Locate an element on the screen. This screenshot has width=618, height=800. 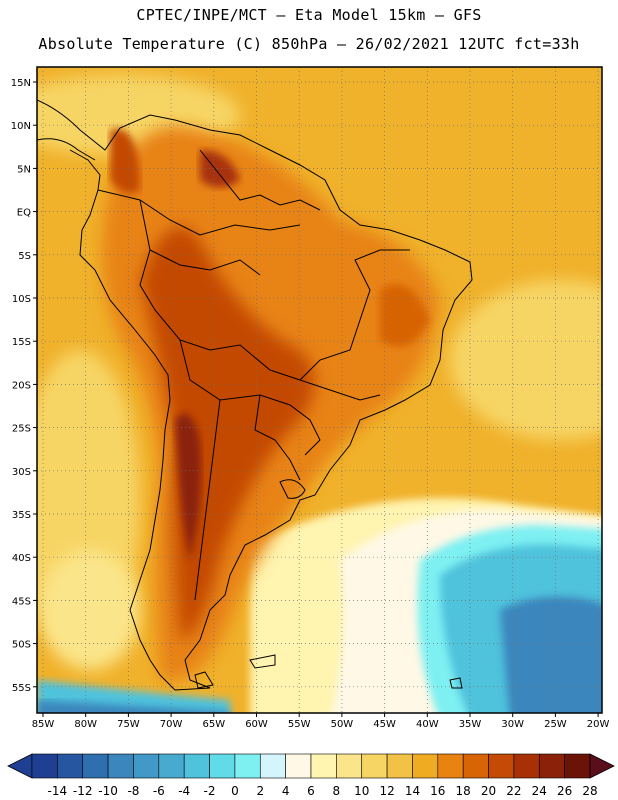
longitude-label: 35W is located at coordinates (470, 724).